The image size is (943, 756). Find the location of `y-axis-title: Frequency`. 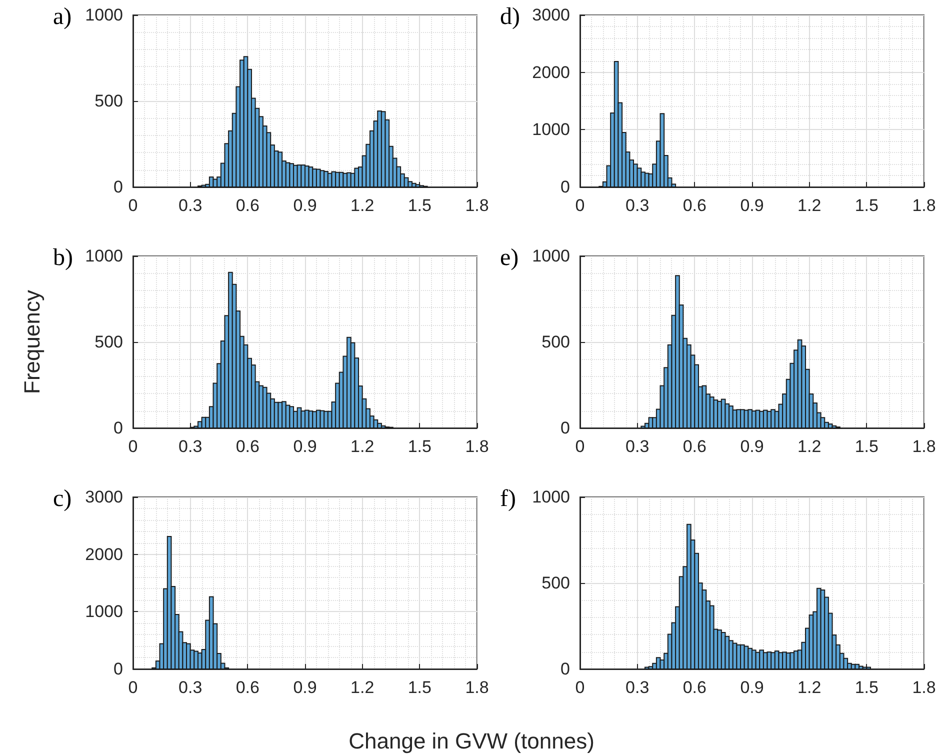

y-axis-title: Frequency is located at coordinates (32, 342).